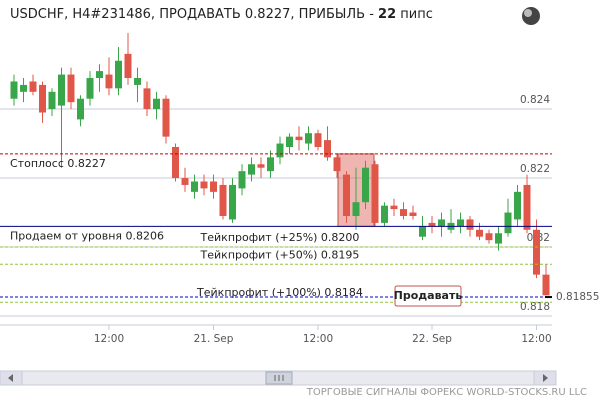  Describe the element at coordinates (279, 292) in the screenshot. I see `level-label: Тейкпрофит (+100%) 0.8184` at that location.